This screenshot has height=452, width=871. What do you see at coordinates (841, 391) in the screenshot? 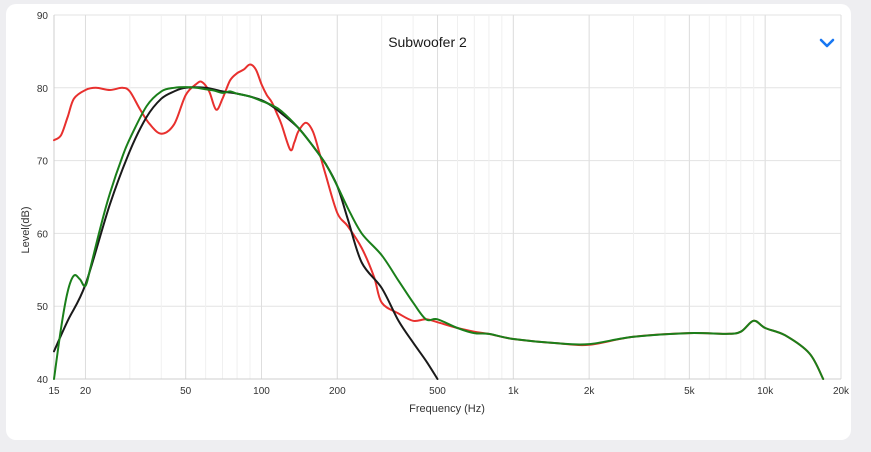
I see `x-tick-label: 20k` at bounding box center [841, 391].